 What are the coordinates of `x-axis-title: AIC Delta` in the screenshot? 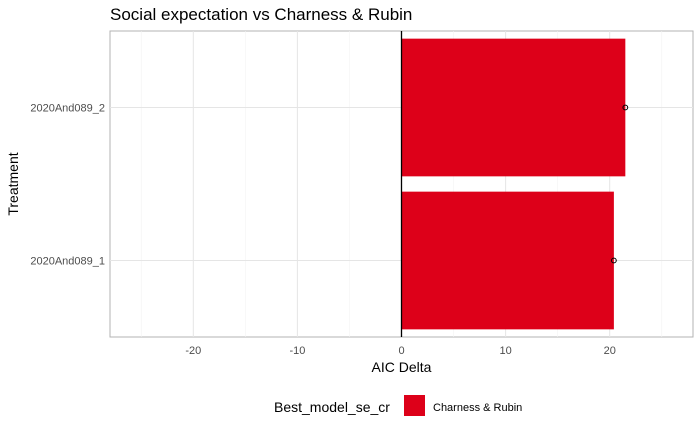 It's located at (402, 367).